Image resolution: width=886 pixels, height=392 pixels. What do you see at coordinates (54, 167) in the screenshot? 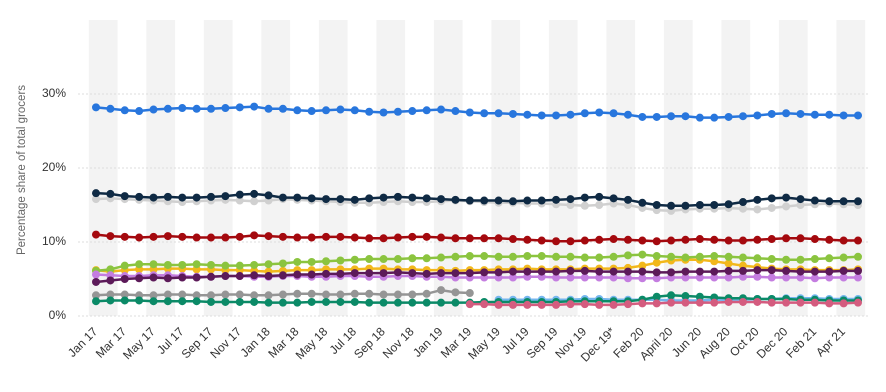
I see `y-tick-label: 20%` at bounding box center [54, 167].